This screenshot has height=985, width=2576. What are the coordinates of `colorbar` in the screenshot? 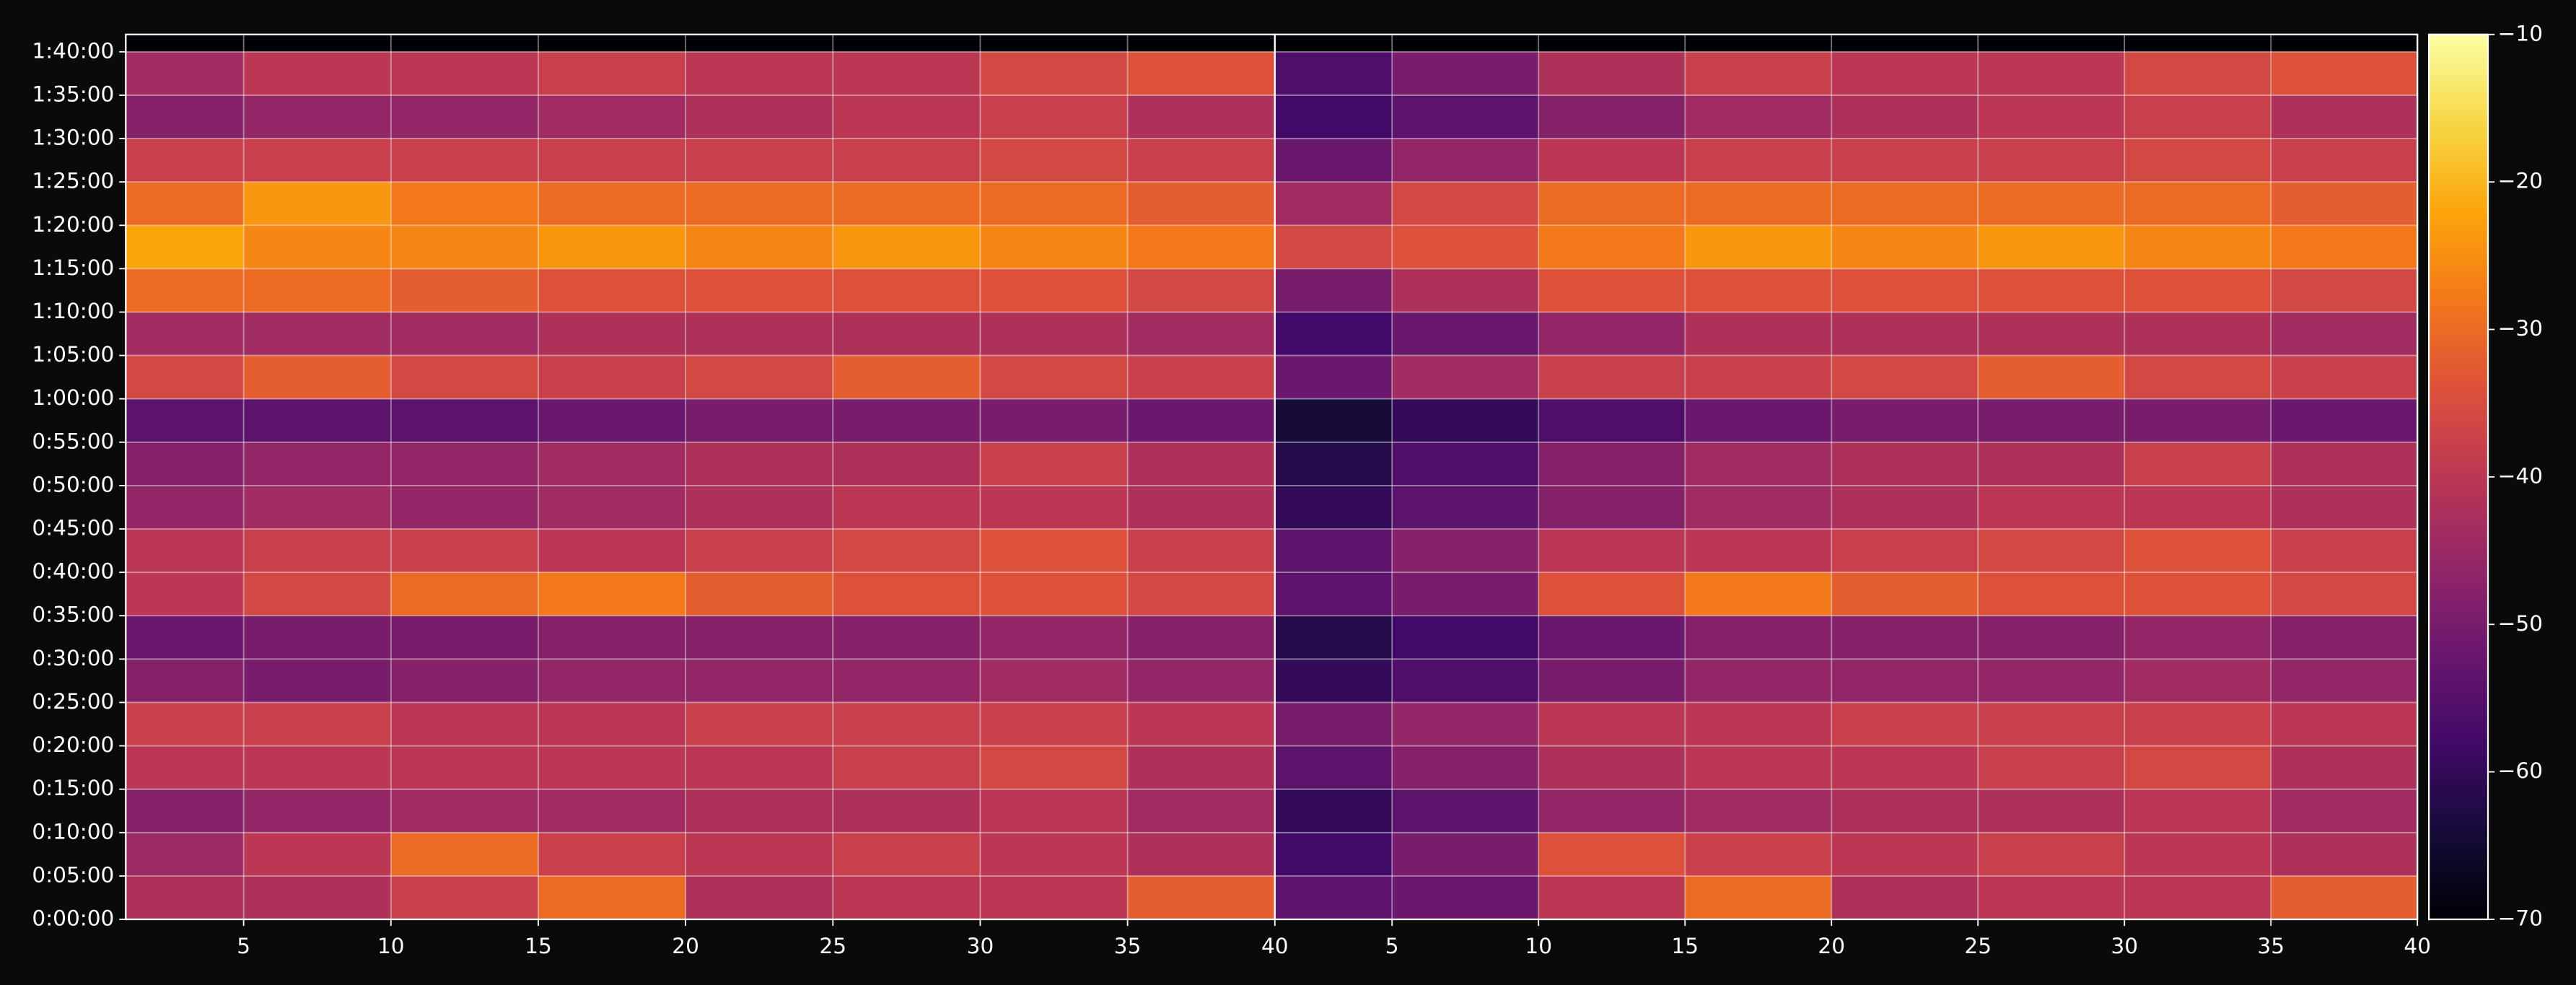 It's located at (2458, 477).